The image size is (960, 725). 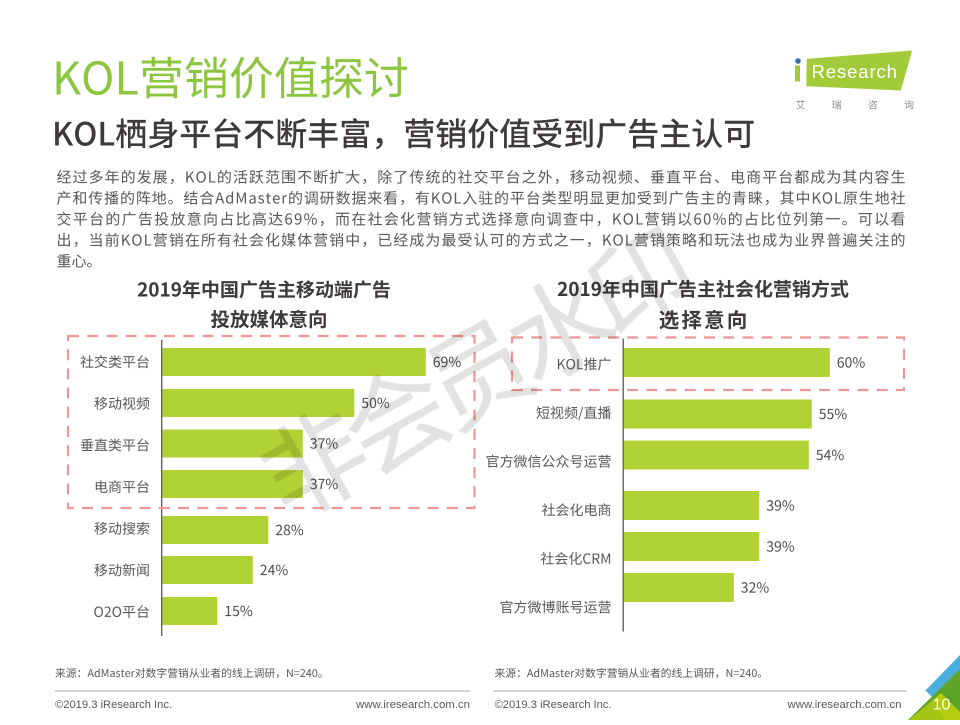 I want to click on svg-text: Research, so click(x=855, y=71).